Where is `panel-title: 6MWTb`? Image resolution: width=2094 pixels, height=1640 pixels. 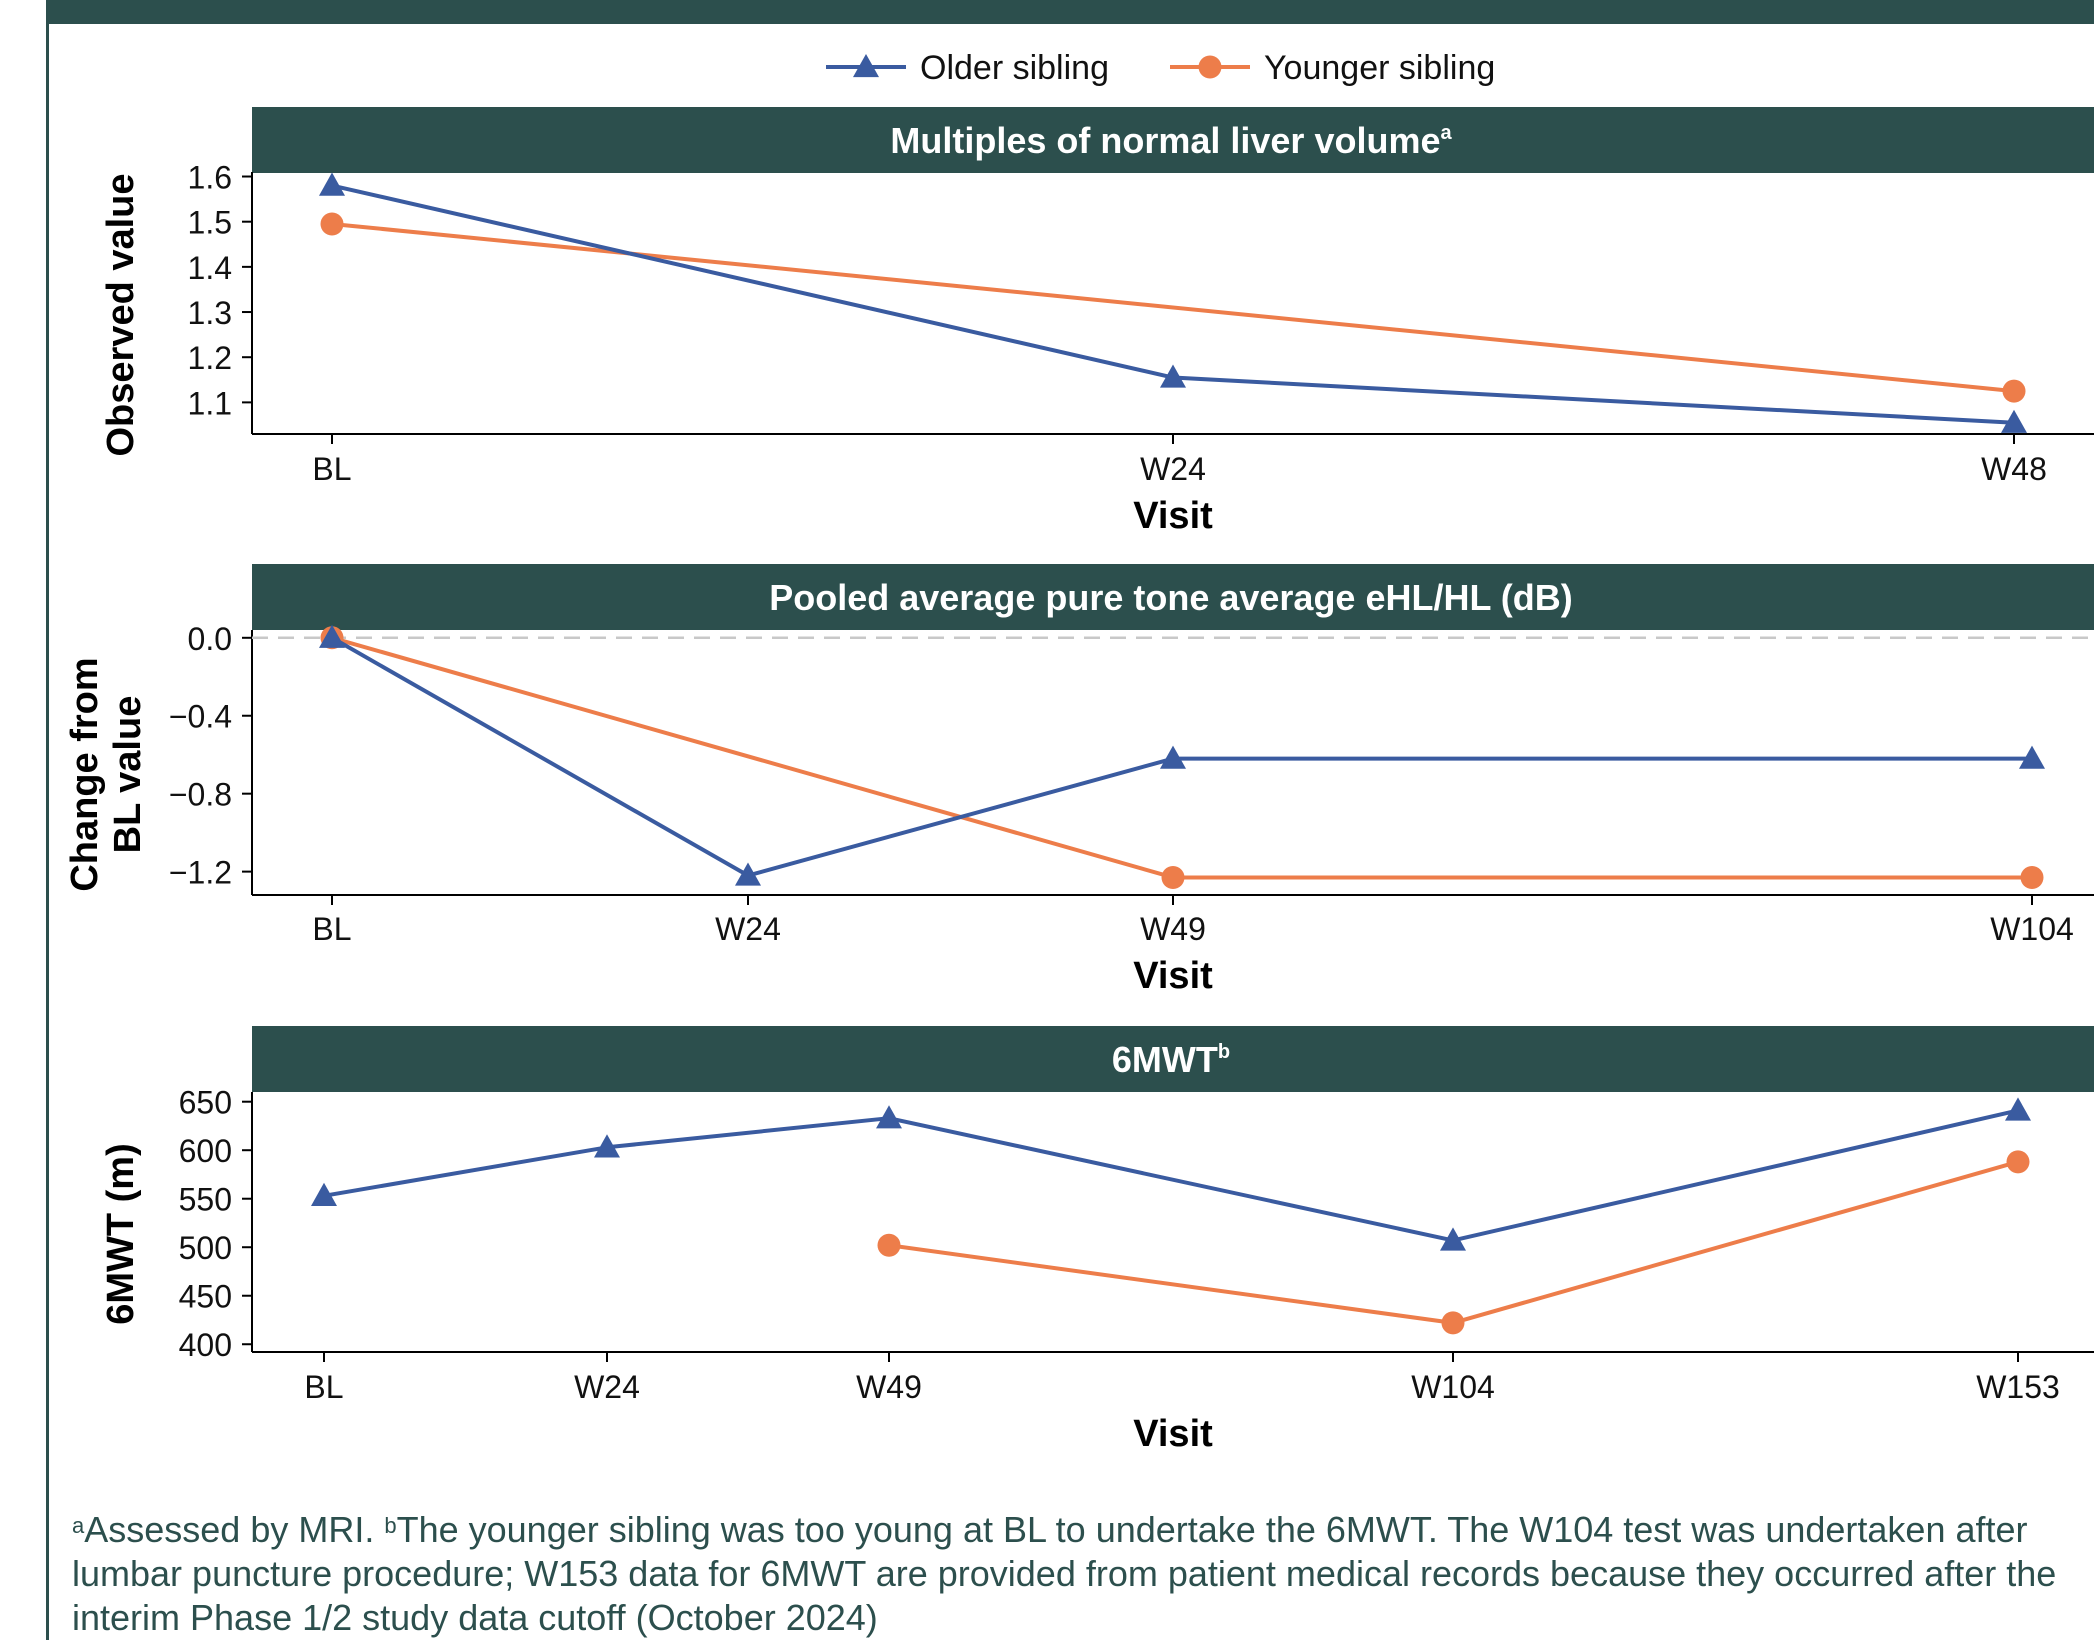
panel-title: 6MWTb is located at coordinates (1171, 1059).